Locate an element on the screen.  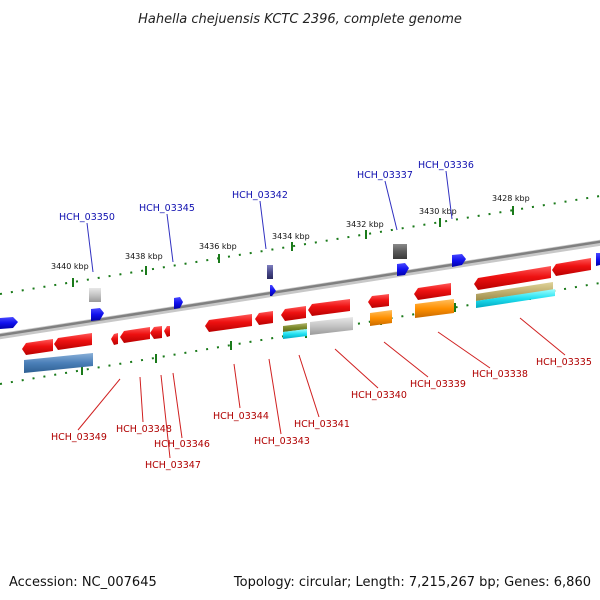
forward-features is located at coordinates (300, 286).